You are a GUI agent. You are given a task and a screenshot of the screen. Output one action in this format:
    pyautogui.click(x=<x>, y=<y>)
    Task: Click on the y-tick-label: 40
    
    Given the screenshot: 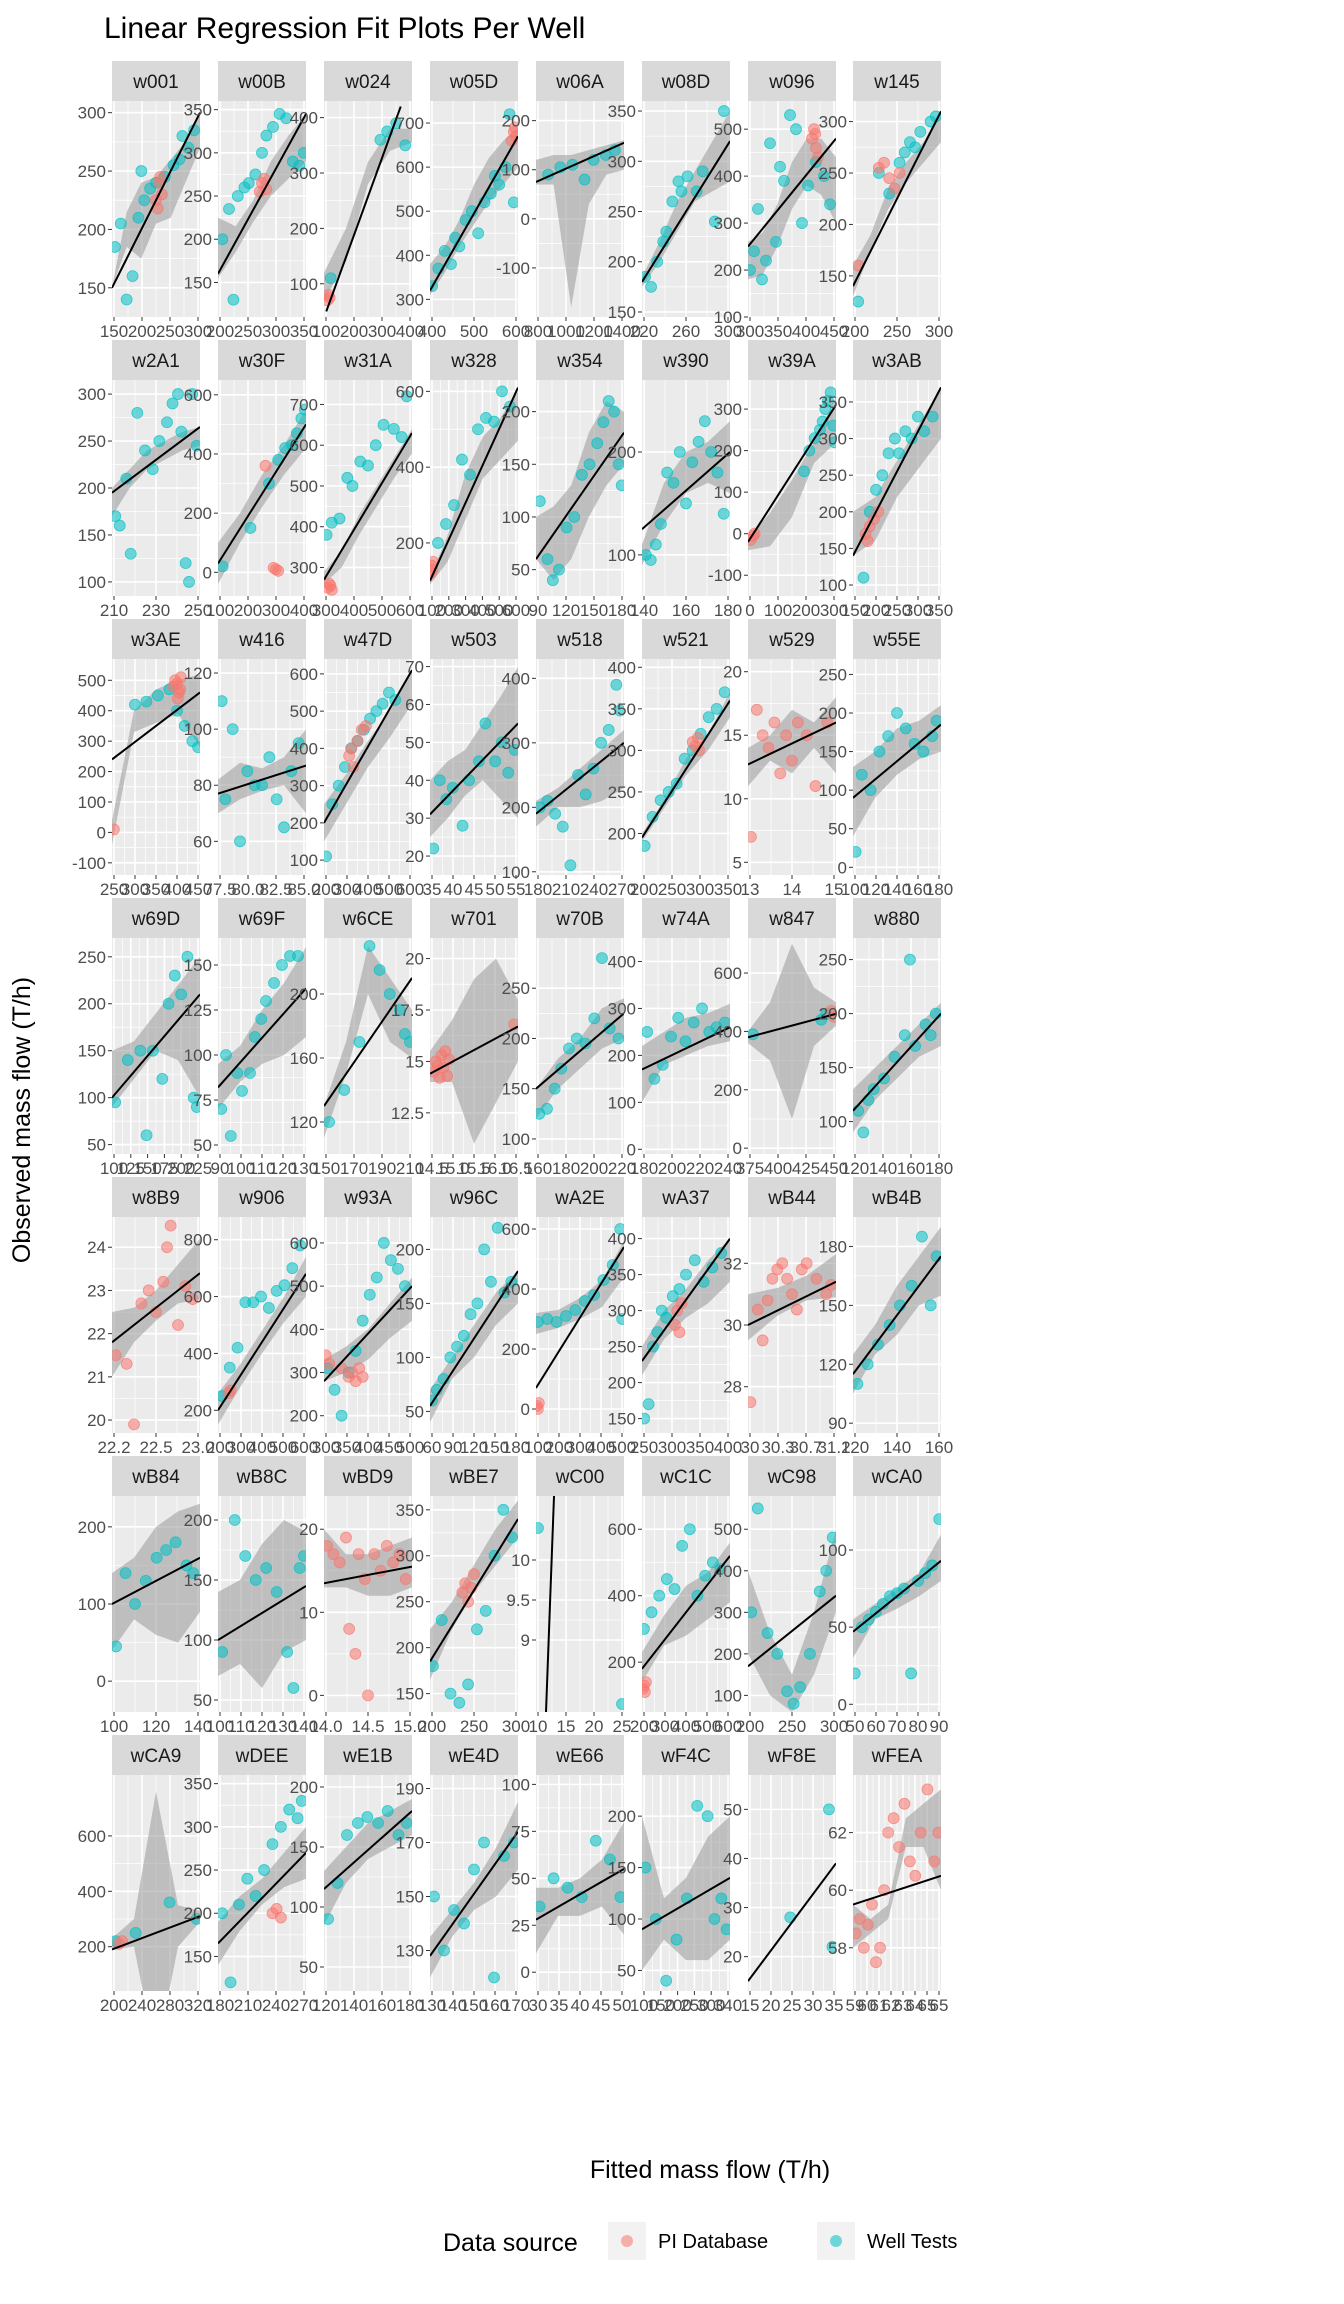 What is the action you would take?
    pyautogui.click(x=732, y=1858)
    